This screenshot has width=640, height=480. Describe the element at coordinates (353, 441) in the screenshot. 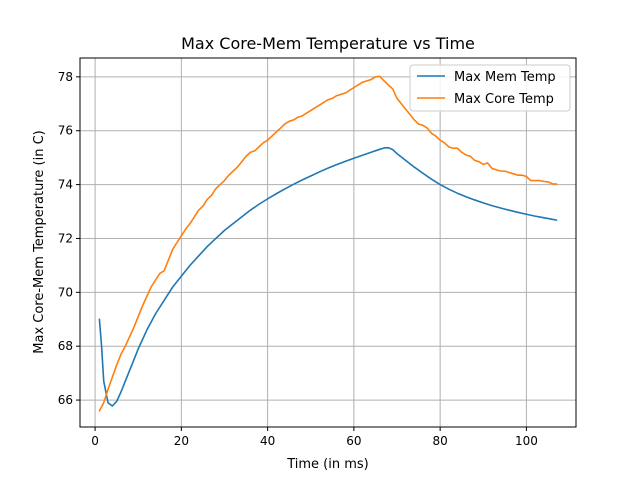

I see `x-tick-label: 60` at that location.